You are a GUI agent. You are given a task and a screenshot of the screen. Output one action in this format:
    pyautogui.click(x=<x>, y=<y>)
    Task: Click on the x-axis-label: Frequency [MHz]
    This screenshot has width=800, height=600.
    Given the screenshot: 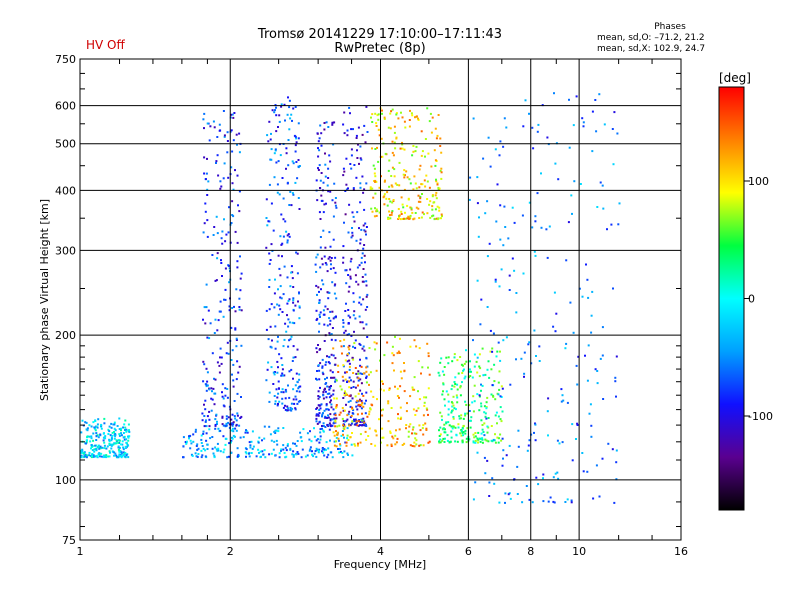 What is the action you would take?
    pyautogui.click(x=380, y=564)
    